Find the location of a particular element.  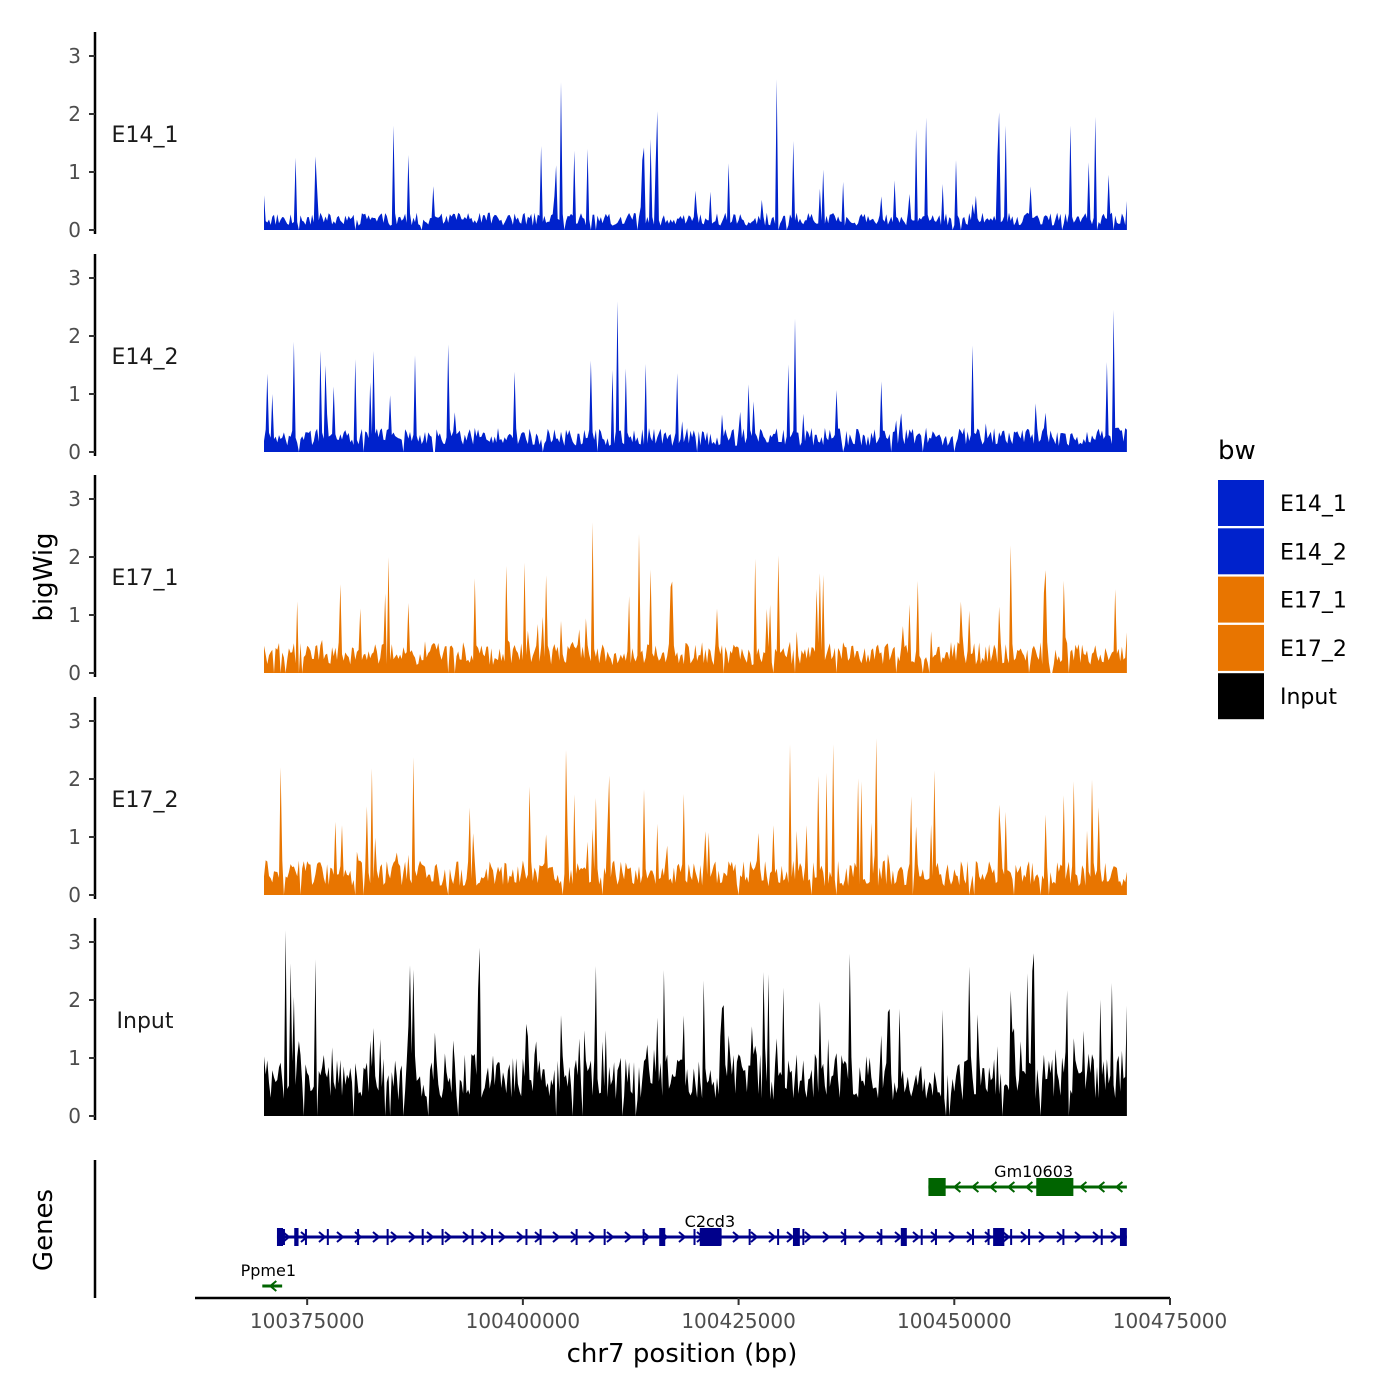

y-axis-title: bigWig is located at coordinates (44, 576).